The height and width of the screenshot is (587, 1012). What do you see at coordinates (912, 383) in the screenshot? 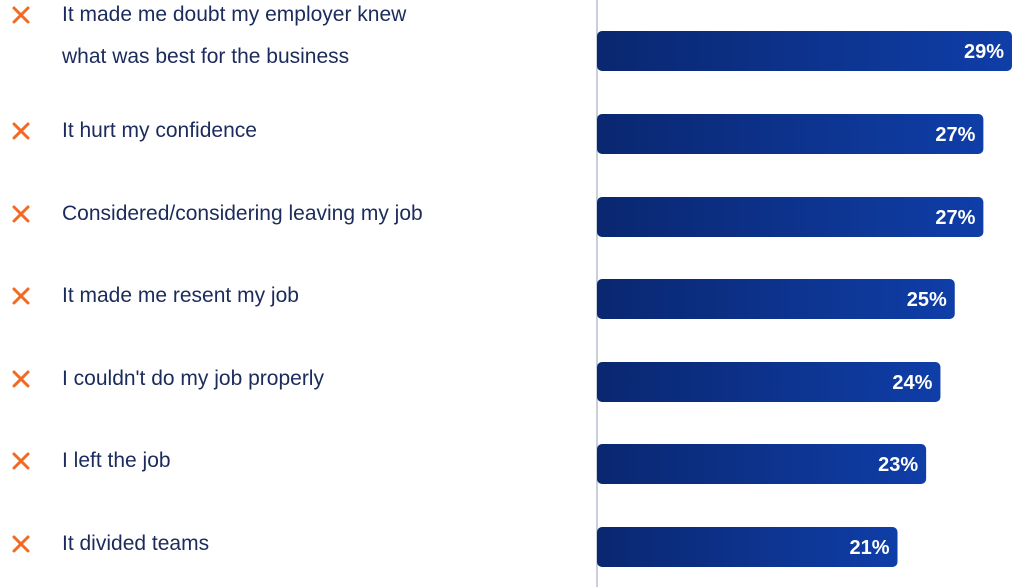
I see `bar-value-label: 24%` at bounding box center [912, 383].